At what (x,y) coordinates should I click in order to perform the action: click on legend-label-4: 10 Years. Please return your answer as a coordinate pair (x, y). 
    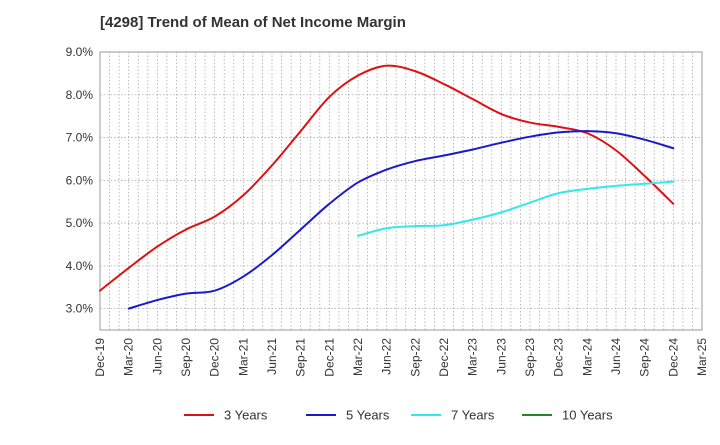
    Looking at the image, I should click on (587, 415).